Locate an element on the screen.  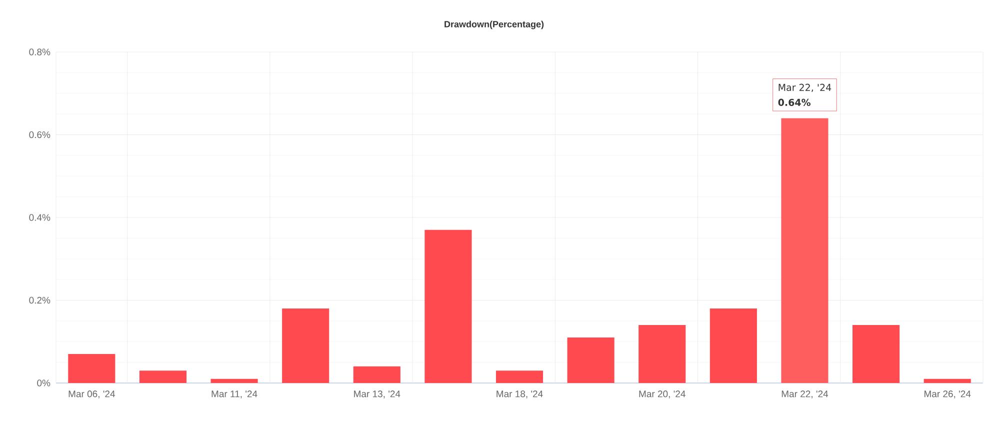
x-tick-label: Mar 13, '24 is located at coordinates (377, 394).